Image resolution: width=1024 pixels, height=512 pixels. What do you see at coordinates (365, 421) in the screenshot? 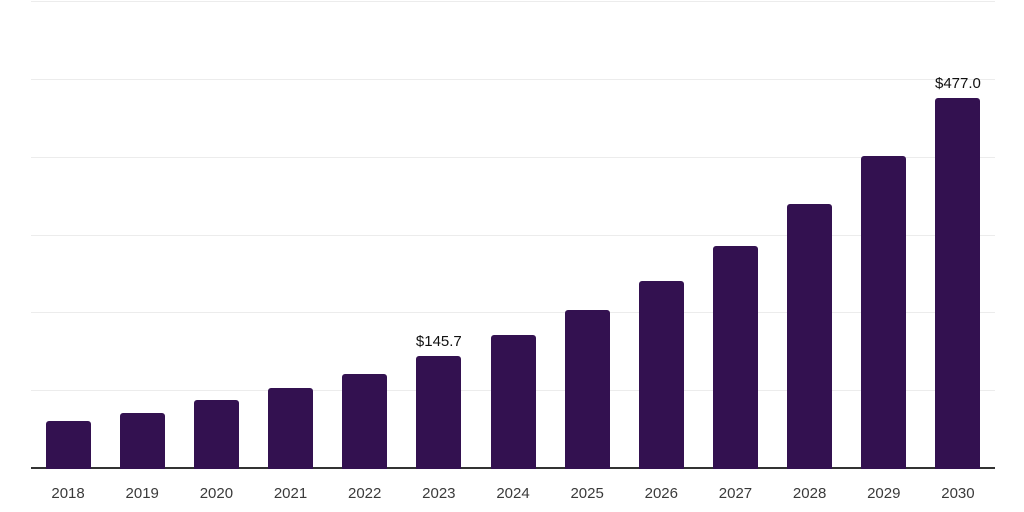
I see `bar-2022` at bounding box center [365, 421].